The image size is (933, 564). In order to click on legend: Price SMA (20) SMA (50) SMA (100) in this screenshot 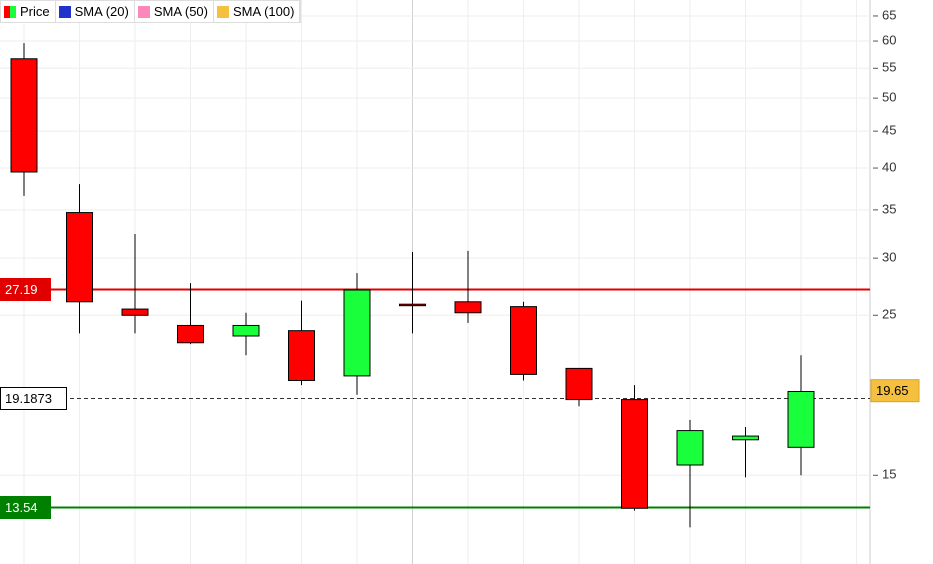, I will do `click(151, 11)`.